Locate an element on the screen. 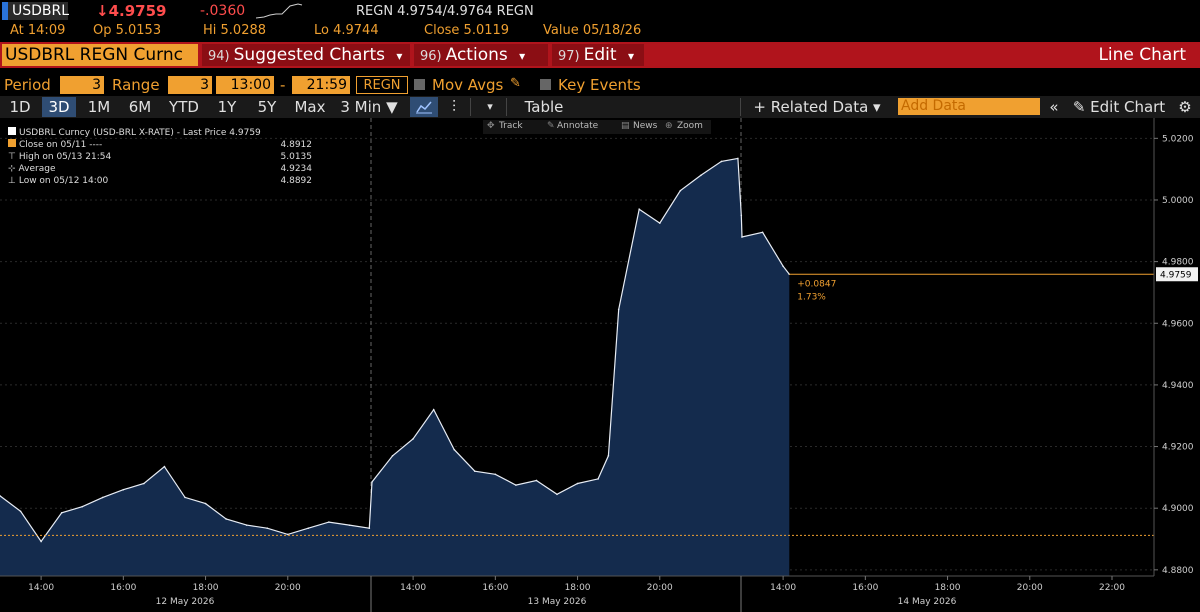 The height and width of the screenshot is (612, 1200). table-button: Table is located at coordinates (544, 107).